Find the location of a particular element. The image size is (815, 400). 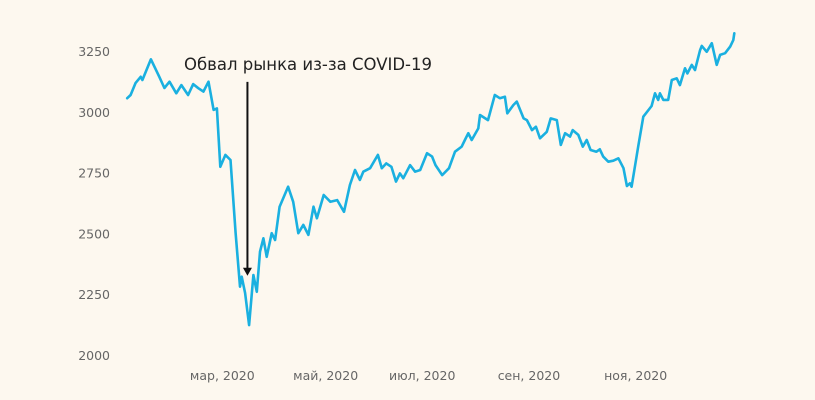

y-tick-label: 3250 is located at coordinates (94, 51).